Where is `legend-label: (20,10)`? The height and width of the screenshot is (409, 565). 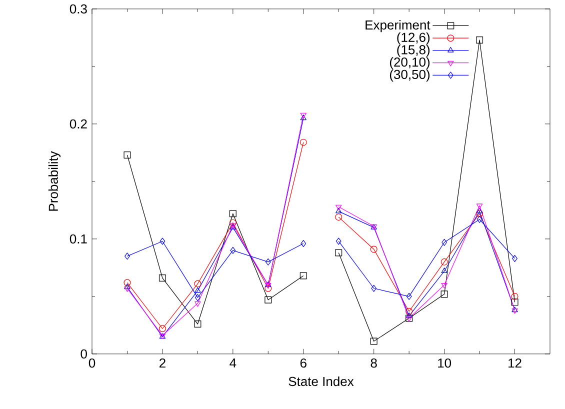
legend-label: (20,10) is located at coordinates (410, 63).